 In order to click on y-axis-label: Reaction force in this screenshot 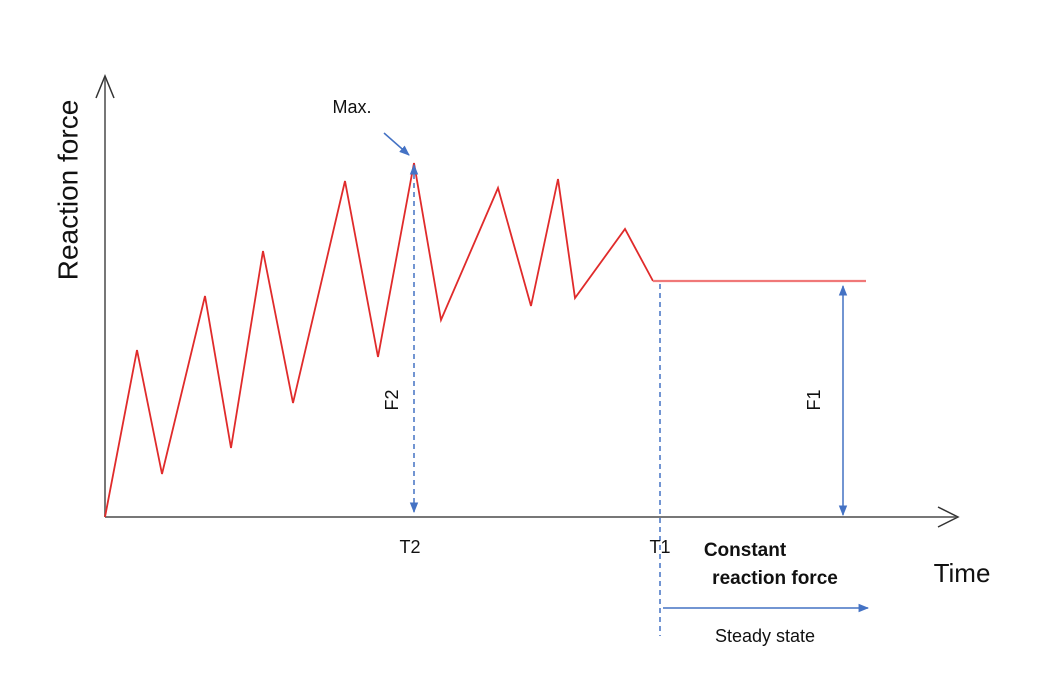, I will do `click(67, 190)`.